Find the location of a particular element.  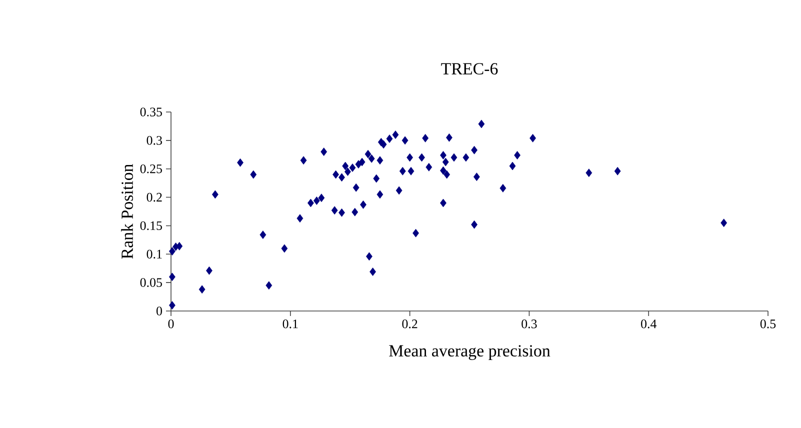

x-tick-label: 0.1 is located at coordinates (290, 324).